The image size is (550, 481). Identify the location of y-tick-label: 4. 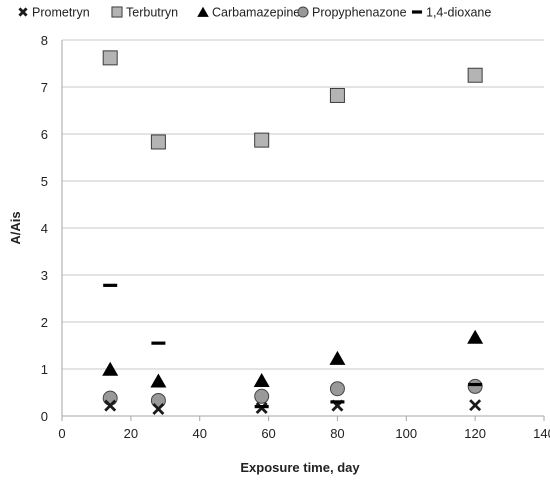
(44, 228).